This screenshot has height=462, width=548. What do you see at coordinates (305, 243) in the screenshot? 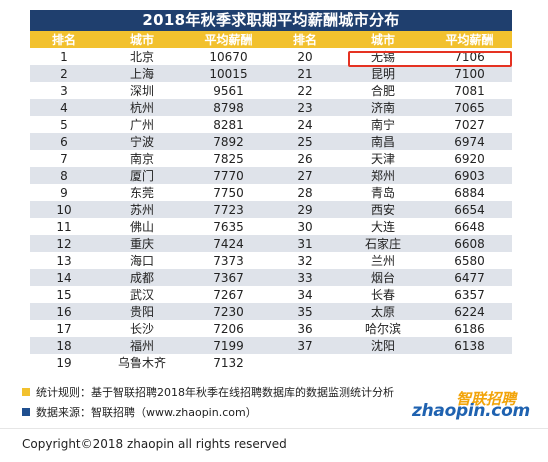
I see `cell-rank: 31` at bounding box center [305, 243].